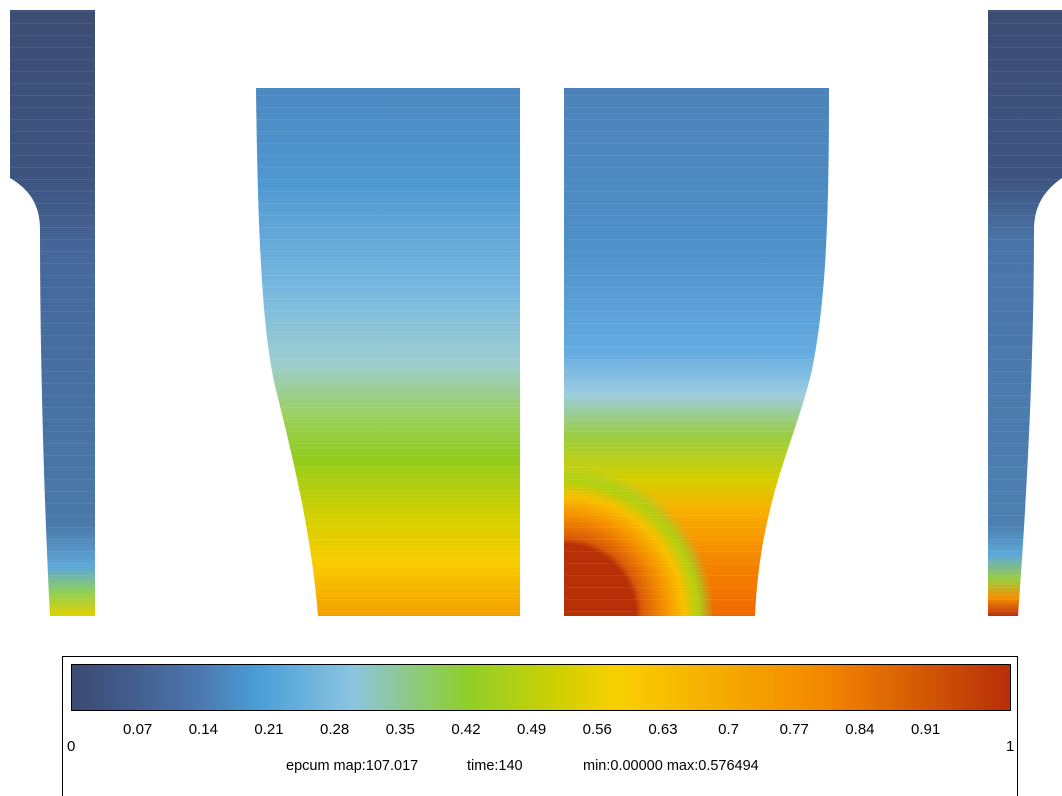  Describe the element at coordinates (860, 729) in the screenshot. I see `colorbar-tick-label: 0.84` at that location.